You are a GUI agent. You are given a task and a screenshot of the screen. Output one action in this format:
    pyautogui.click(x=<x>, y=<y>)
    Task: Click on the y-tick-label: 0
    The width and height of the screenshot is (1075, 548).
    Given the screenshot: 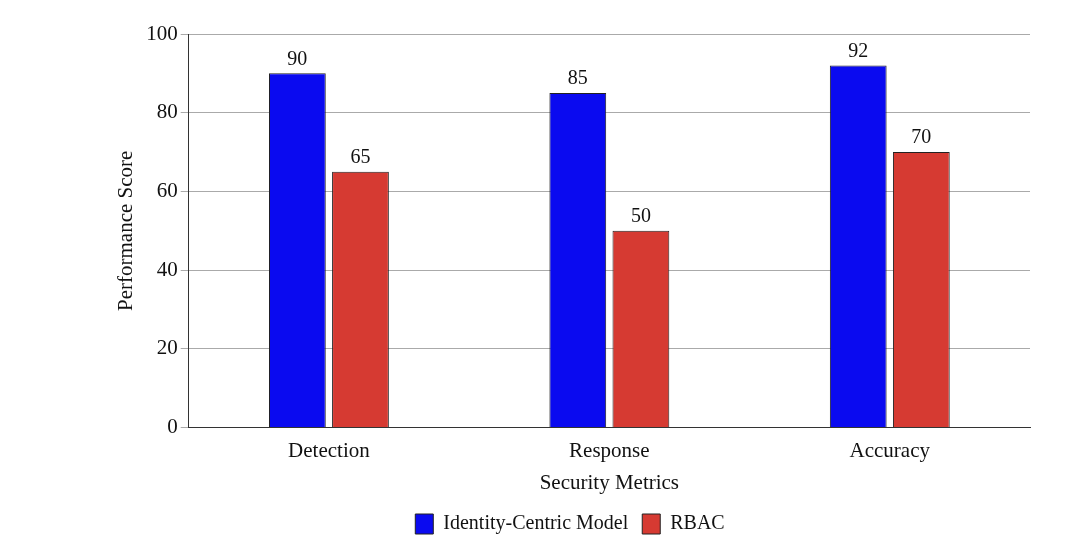 What is the action you would take?
    pyautogui.click(x=172, y=426)
    